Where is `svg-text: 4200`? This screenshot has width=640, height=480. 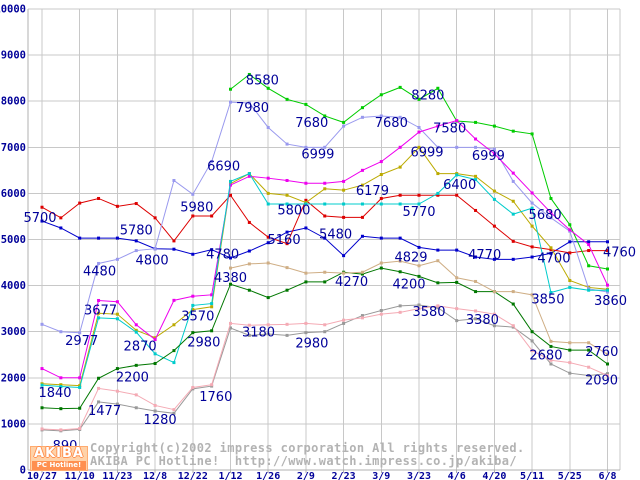
svg-text: 4200 is located at coordinates (408, 284).